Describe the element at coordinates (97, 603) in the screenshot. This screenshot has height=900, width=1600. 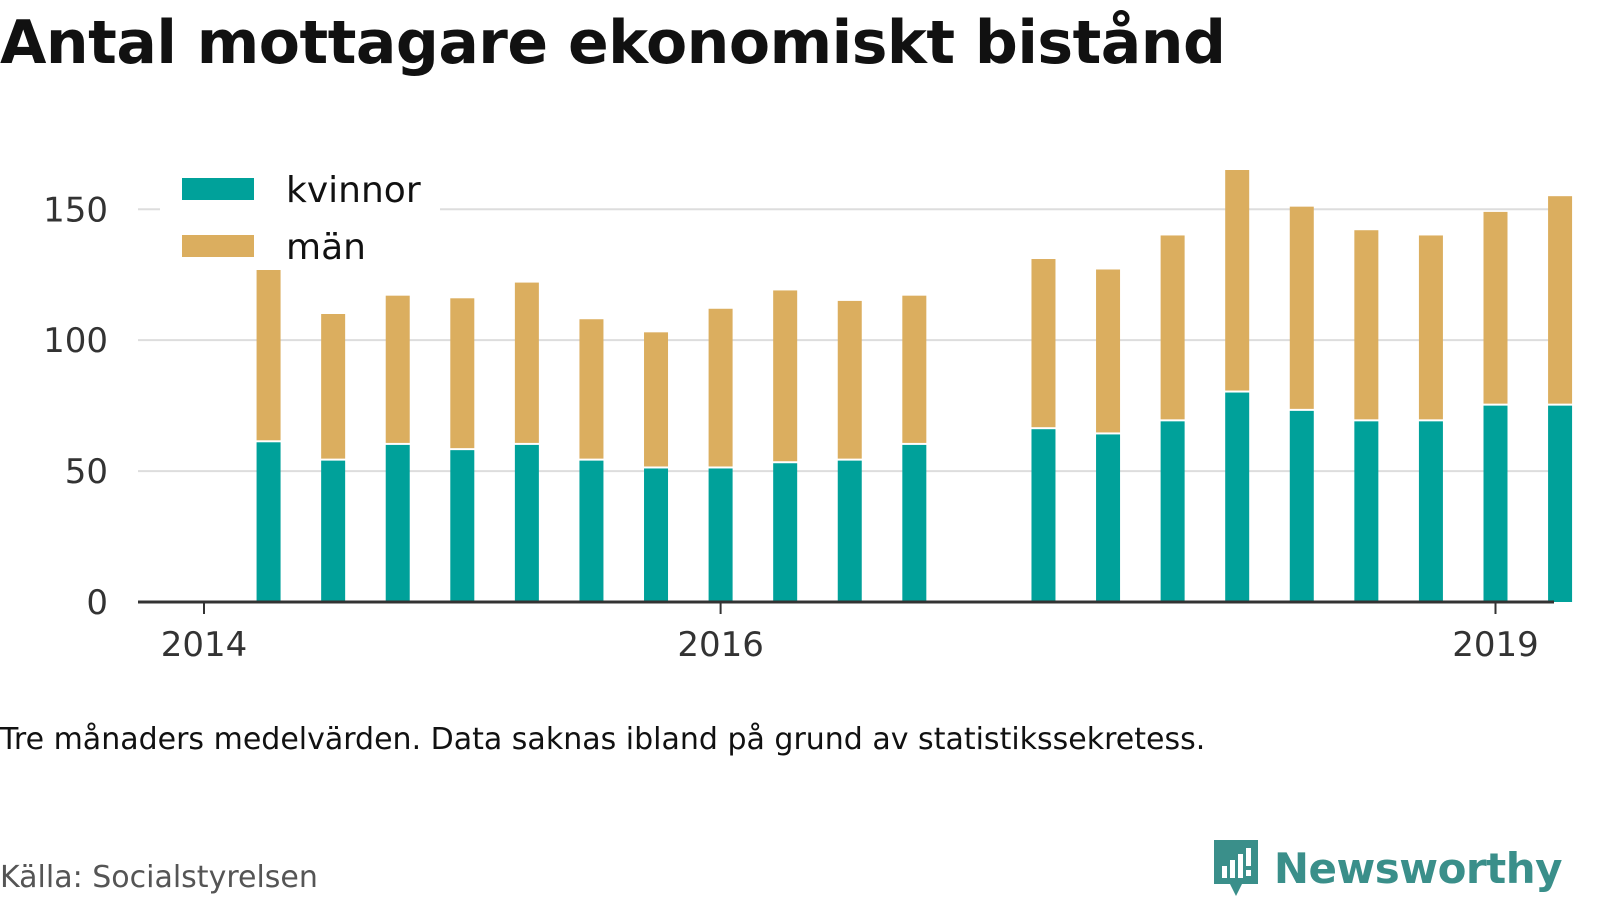
I see `y-tick-label: 0` at that location.